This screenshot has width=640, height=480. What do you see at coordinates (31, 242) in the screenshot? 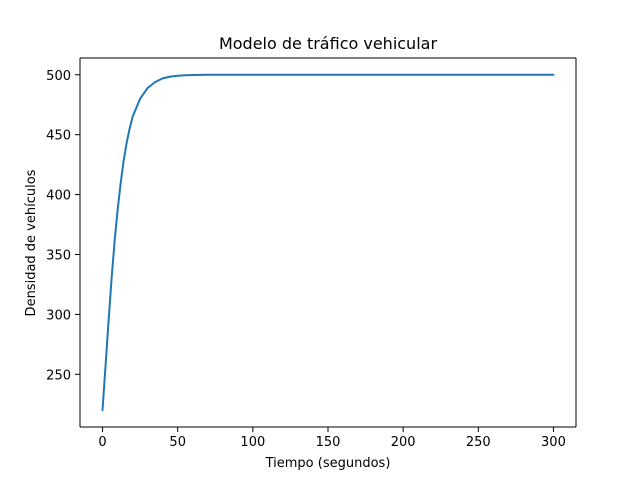
I see `y-axis-label: Densidad de vehículos` at bounding box center [31, 242].